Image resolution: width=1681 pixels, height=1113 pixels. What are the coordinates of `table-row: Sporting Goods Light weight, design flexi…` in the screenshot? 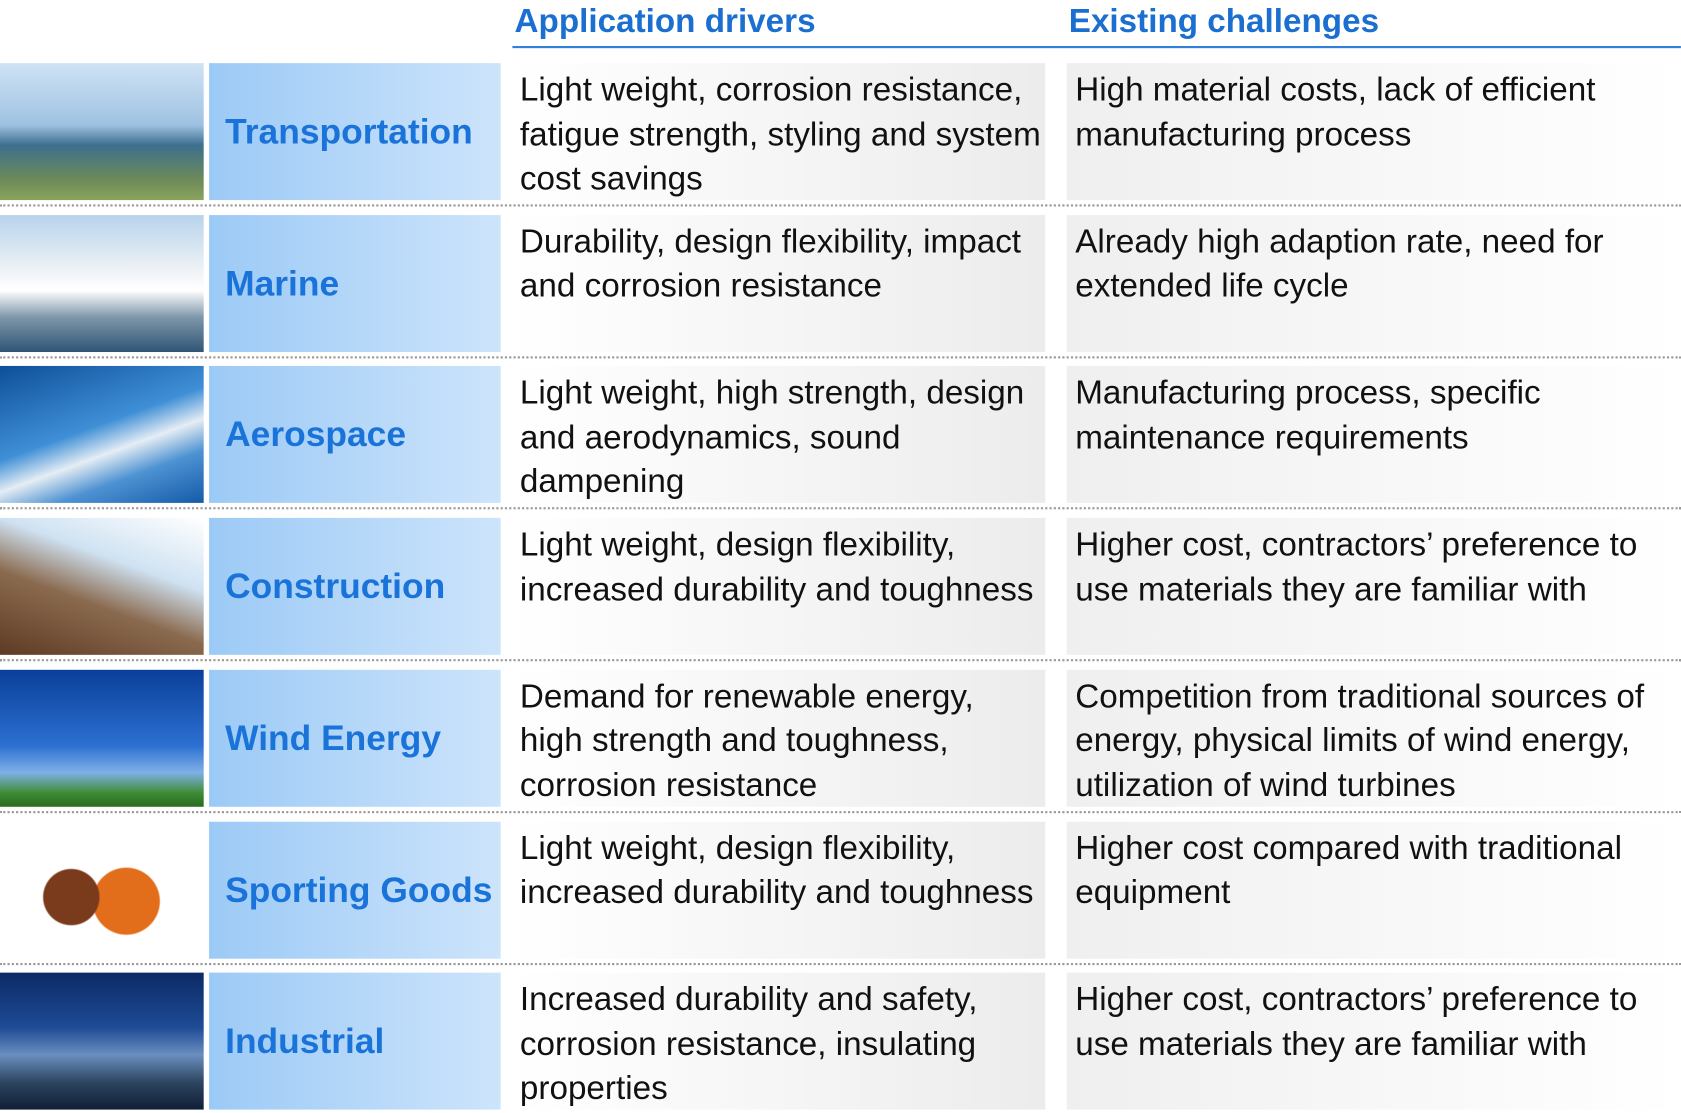 It's located at (840, 890).